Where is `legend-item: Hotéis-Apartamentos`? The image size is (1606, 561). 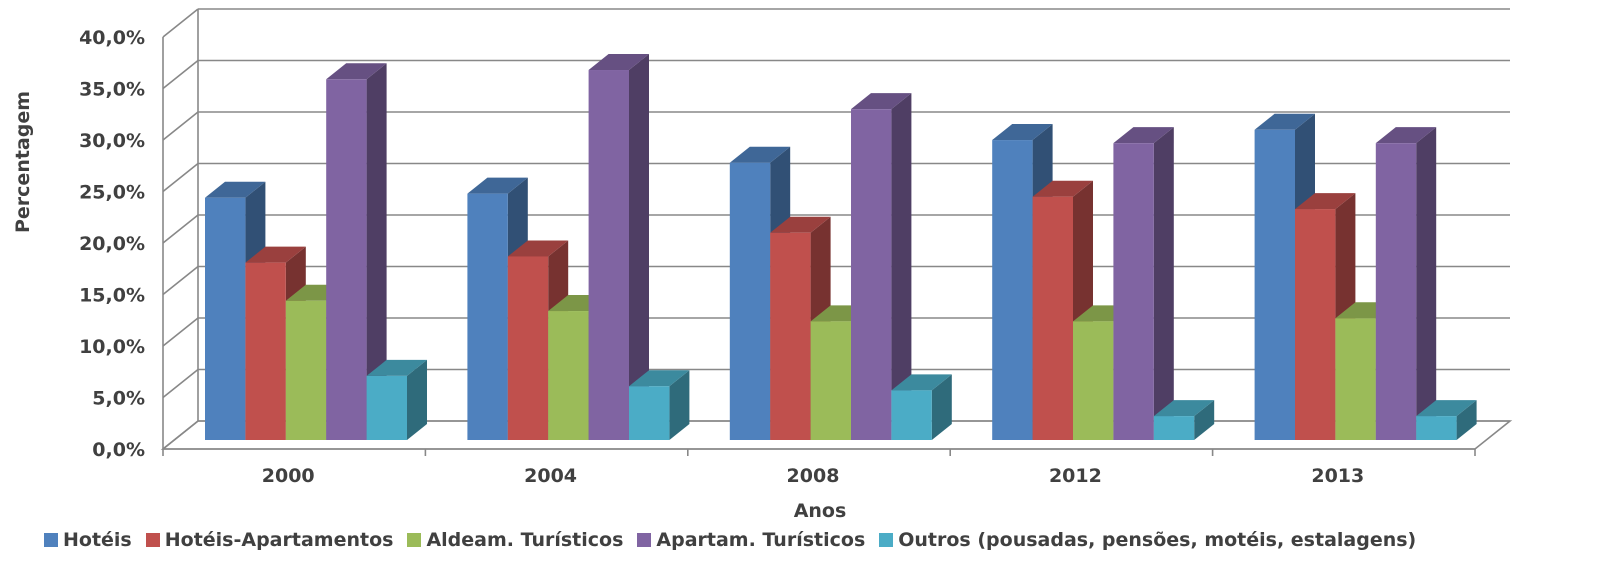
legend-item: Hotéis-Apartamentos is located at coordinates (269, 540).